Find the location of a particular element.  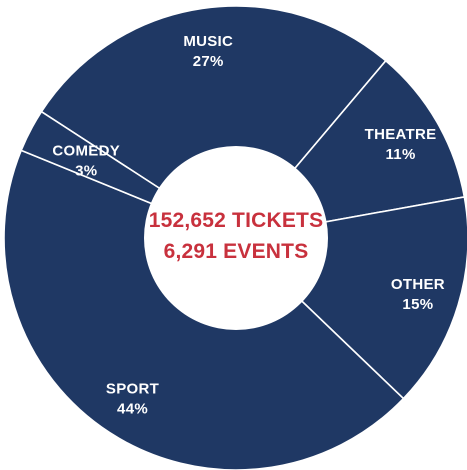

slice-label-sport: SPORT is located at coordinates (132, 388).